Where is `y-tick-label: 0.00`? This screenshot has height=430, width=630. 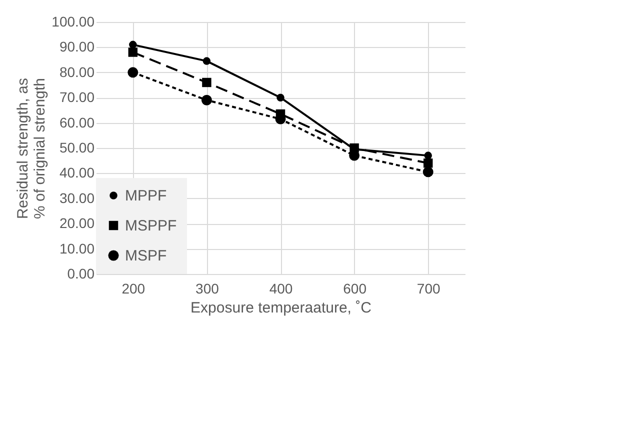 y-tick-label: 0.00 is located at coordinates (81, 274).